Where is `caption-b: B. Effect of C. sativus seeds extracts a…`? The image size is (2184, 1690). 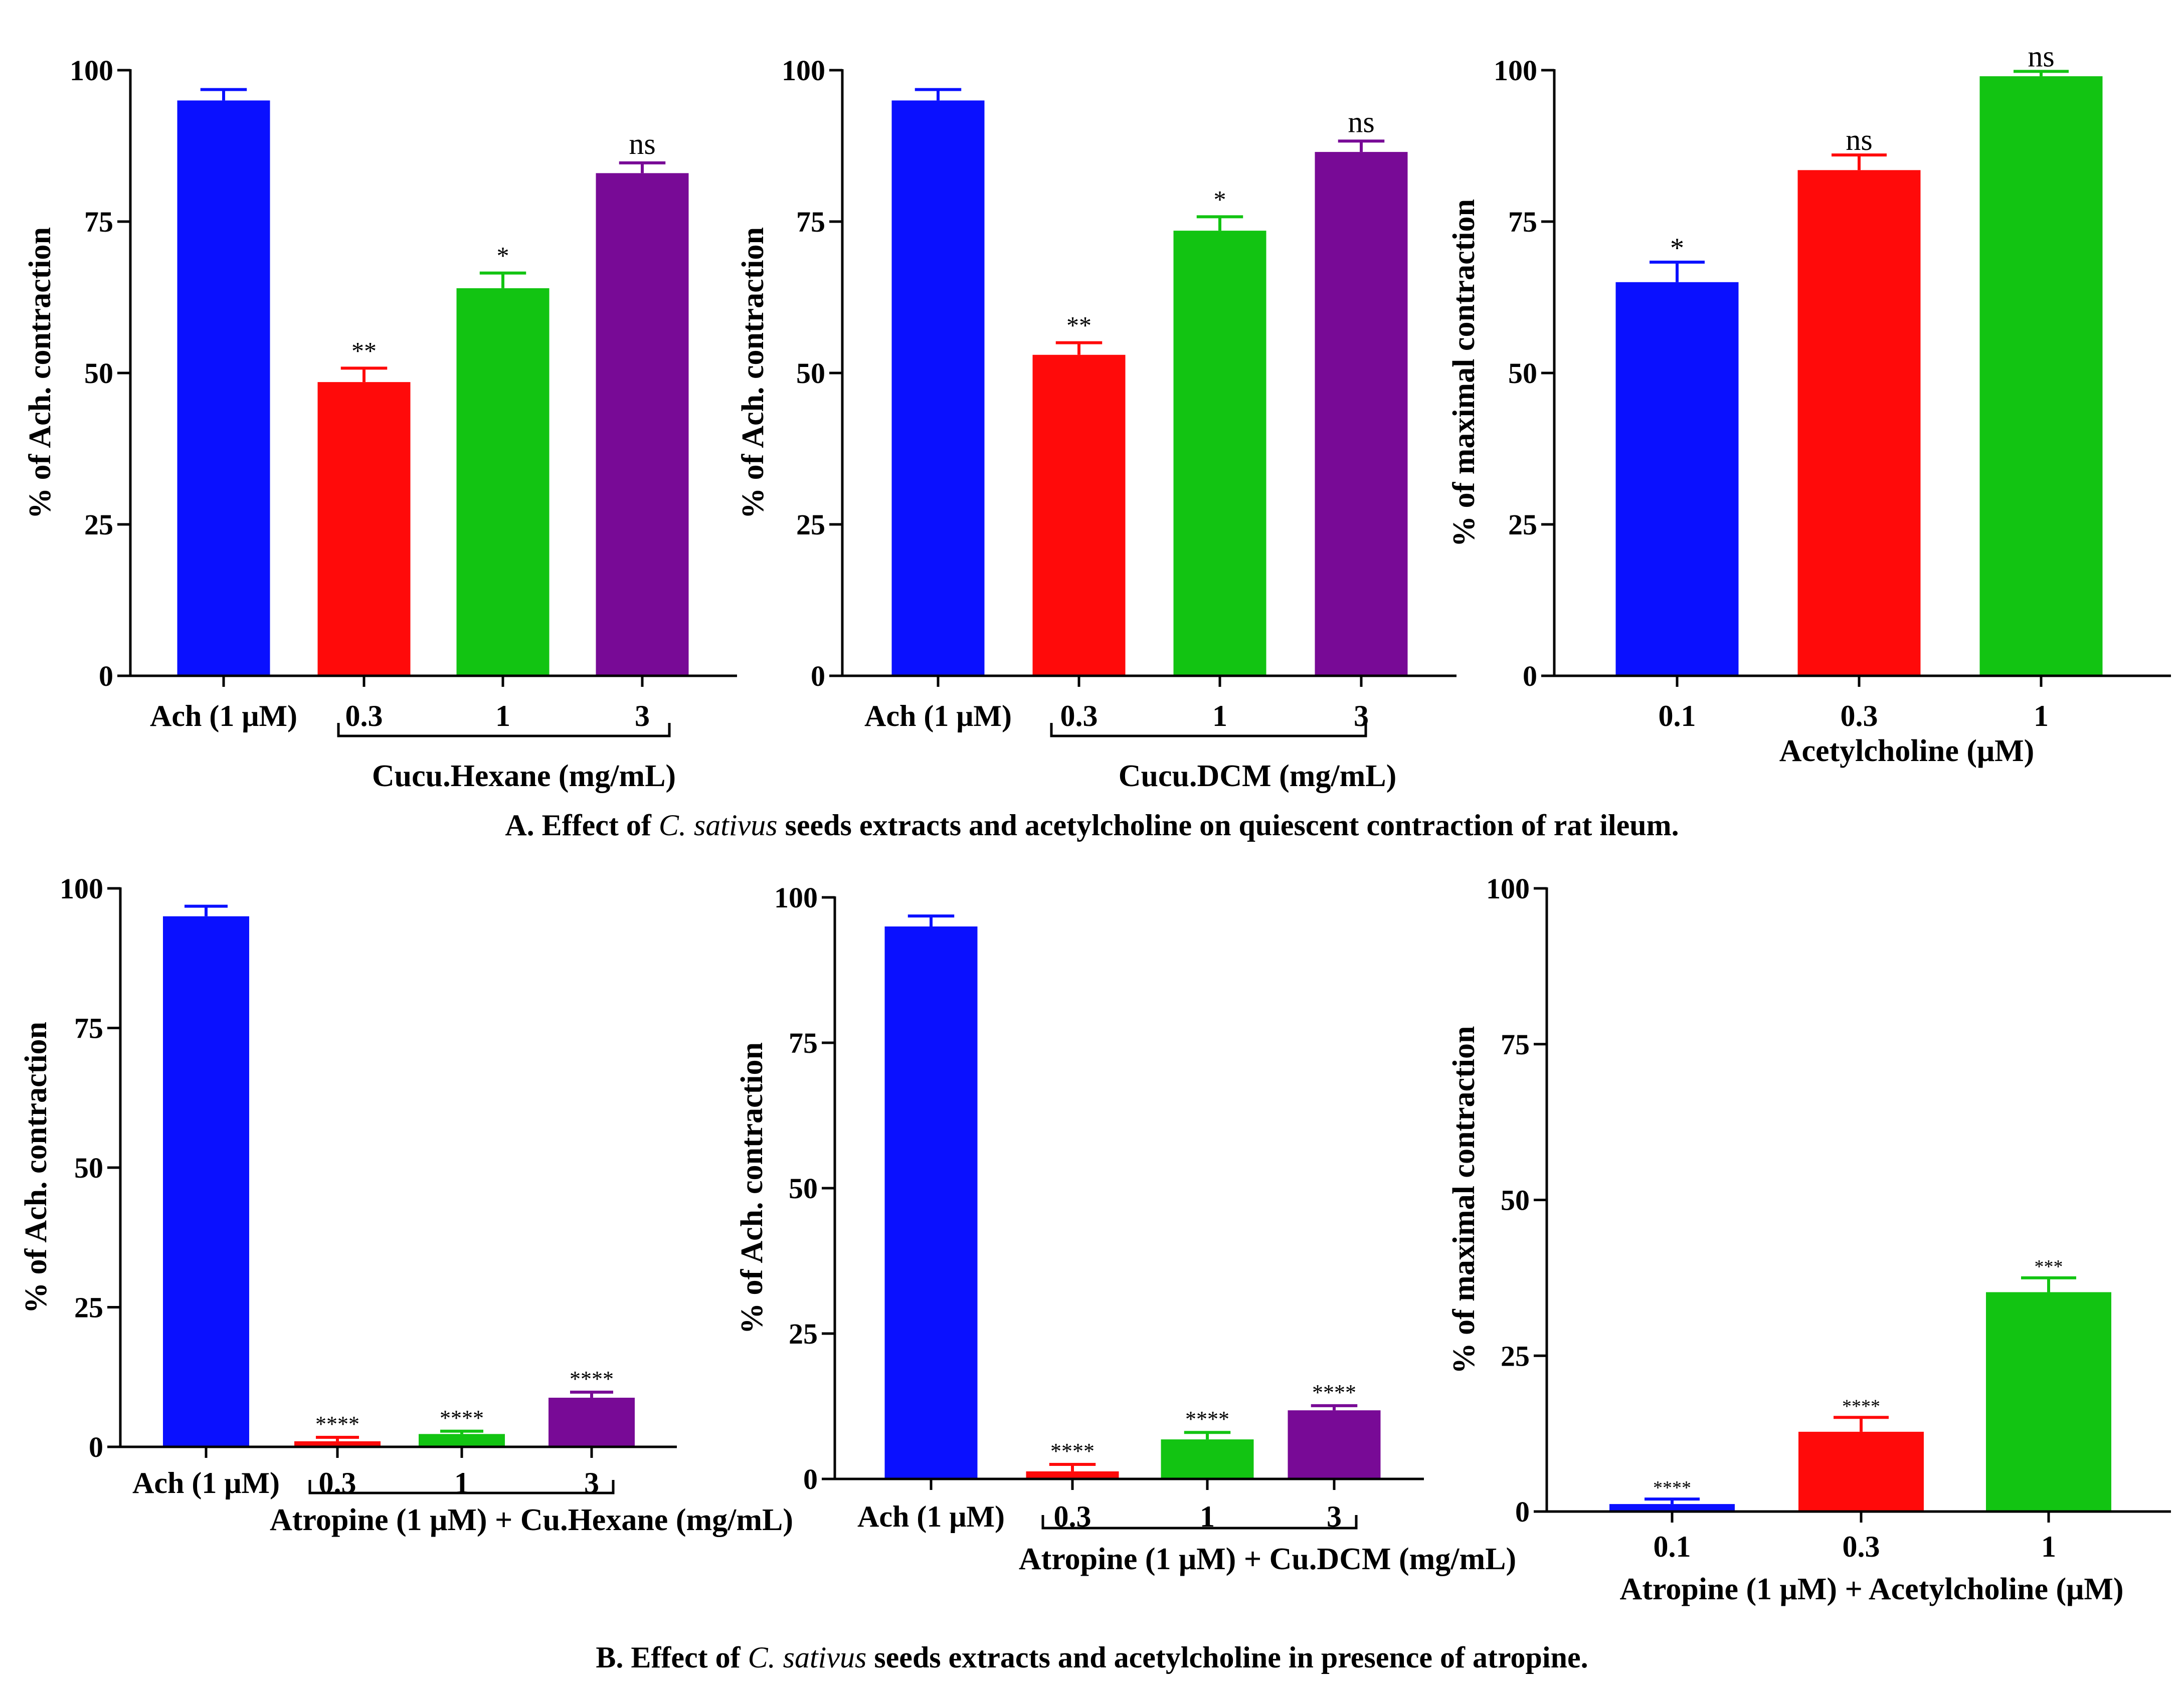
caption-b: B. Effect of C. sativus seeds extracts a… is located at coordinates (1092, 1657).